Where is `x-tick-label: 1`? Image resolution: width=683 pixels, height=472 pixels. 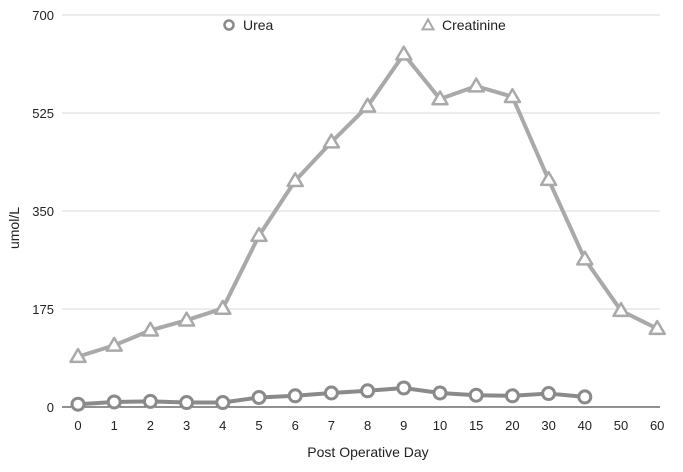
x-tick-label: 1 is located at coordinates (114, 425).